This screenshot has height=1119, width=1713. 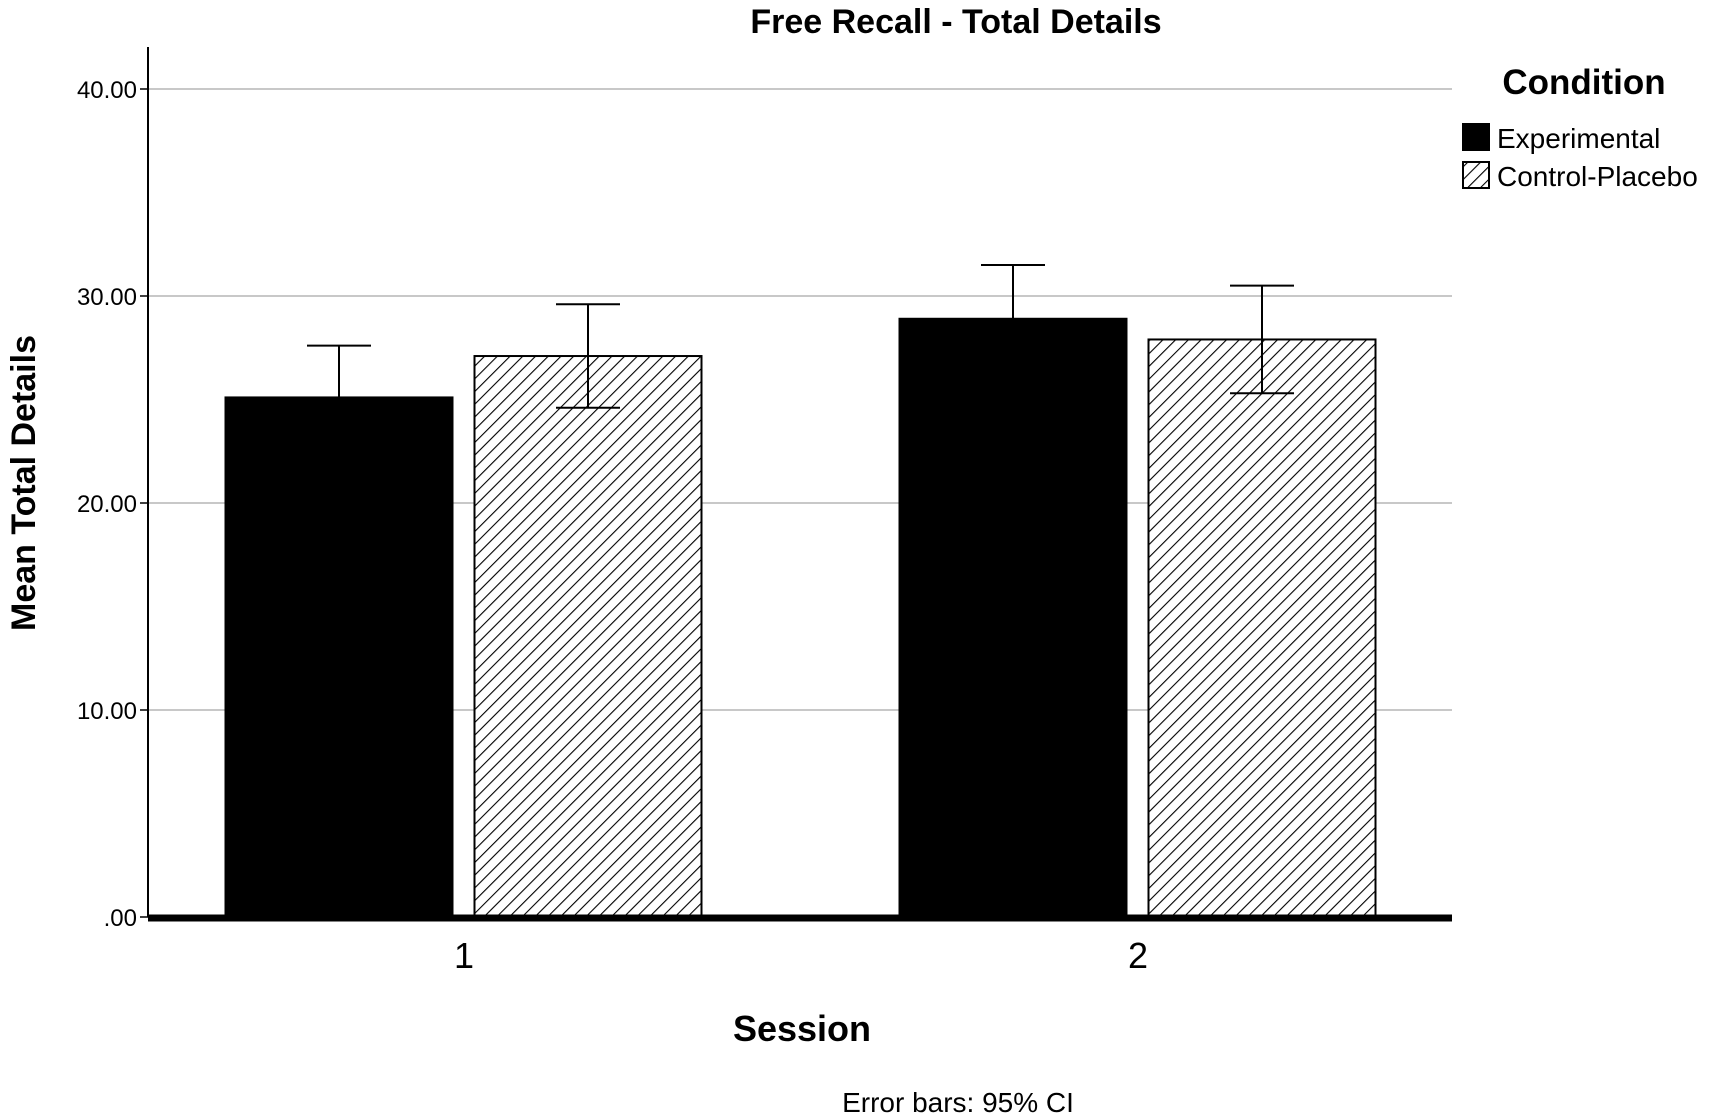 What do you see at coordinates (1138, 955) in the screenshot?
I see `x-tick-label: 2` at bounding box center [1138, 955].